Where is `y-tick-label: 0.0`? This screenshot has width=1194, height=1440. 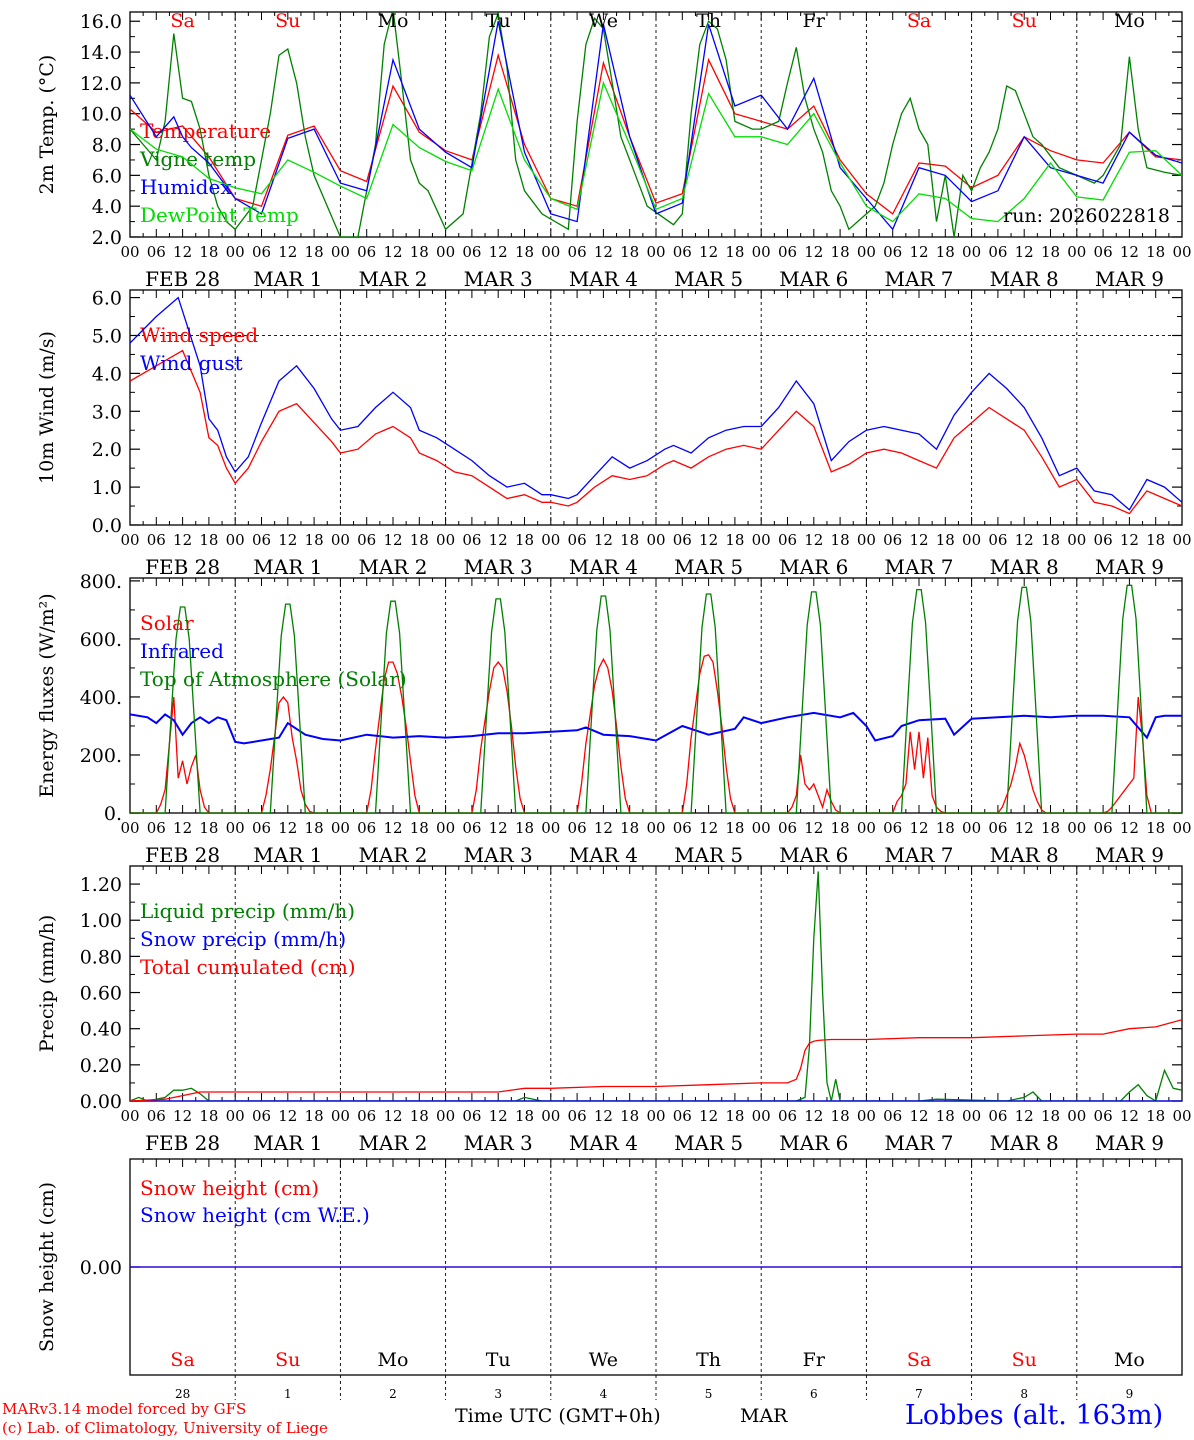
y-tick-label: 0.0 is located at coordinates (107, 526).